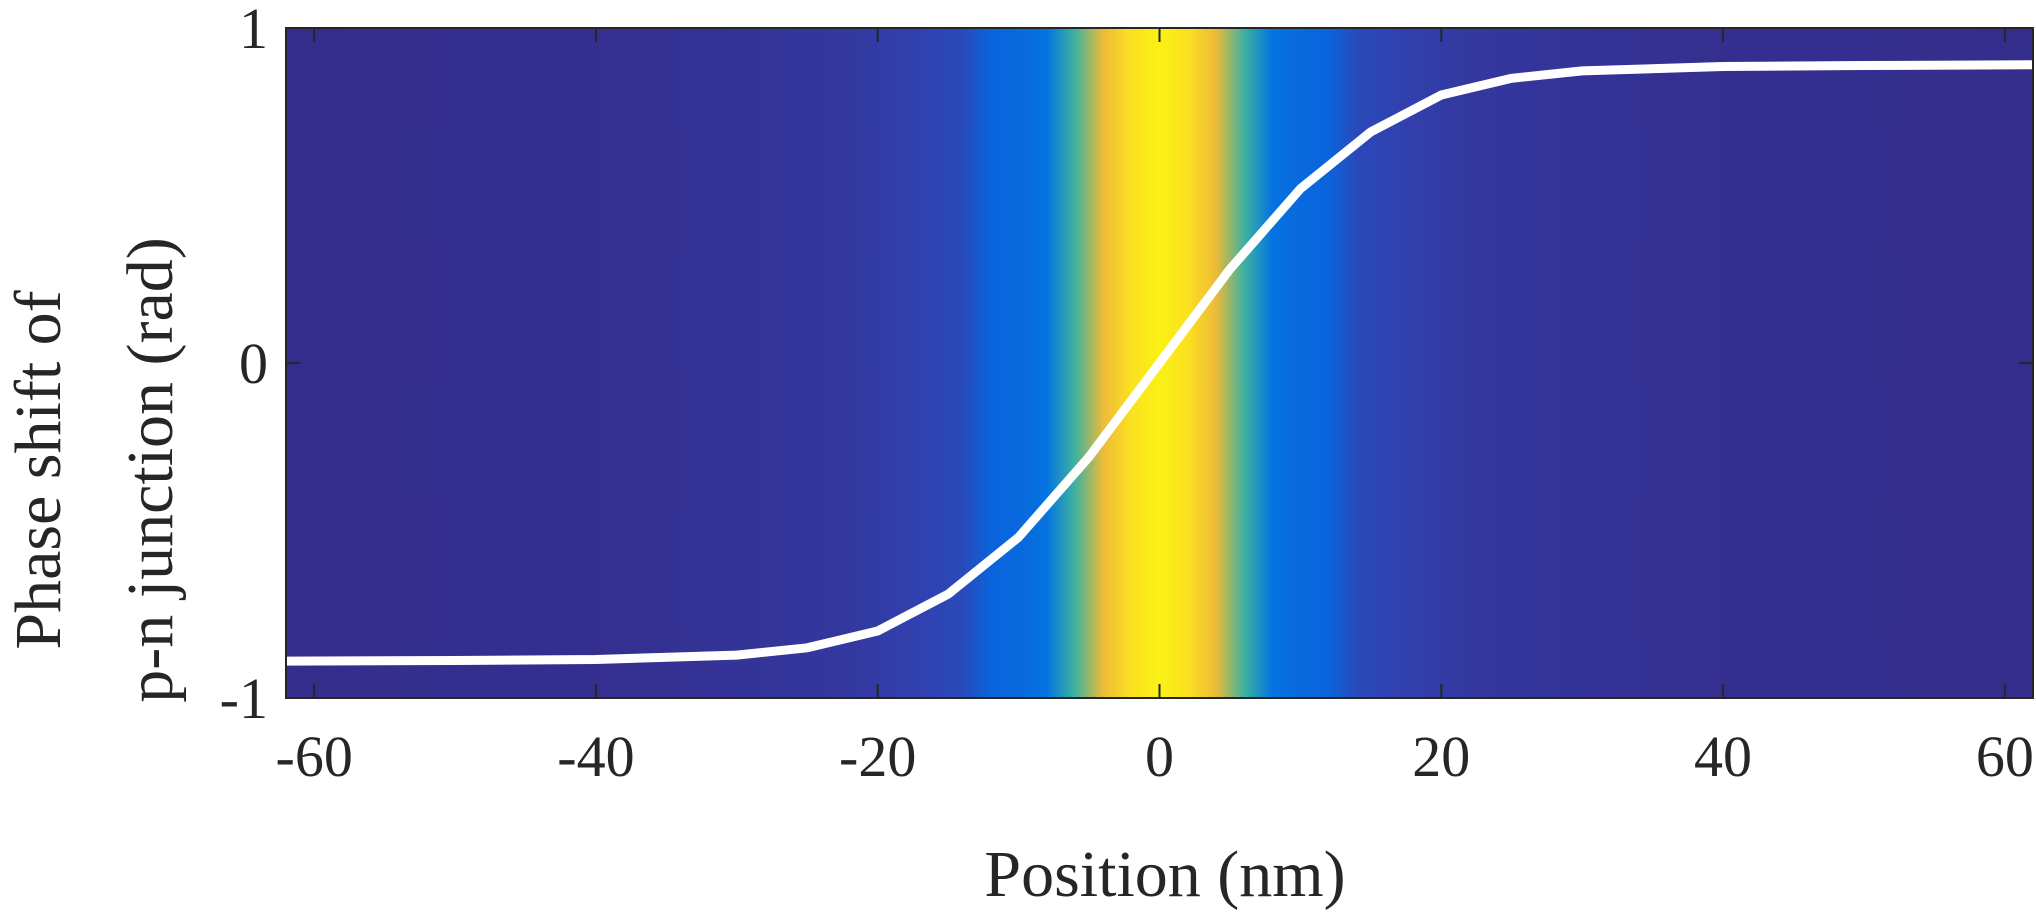  Describe the element at coordinates (877, 756) in the screenshot. I see `x-tick-label: -20` at that location.